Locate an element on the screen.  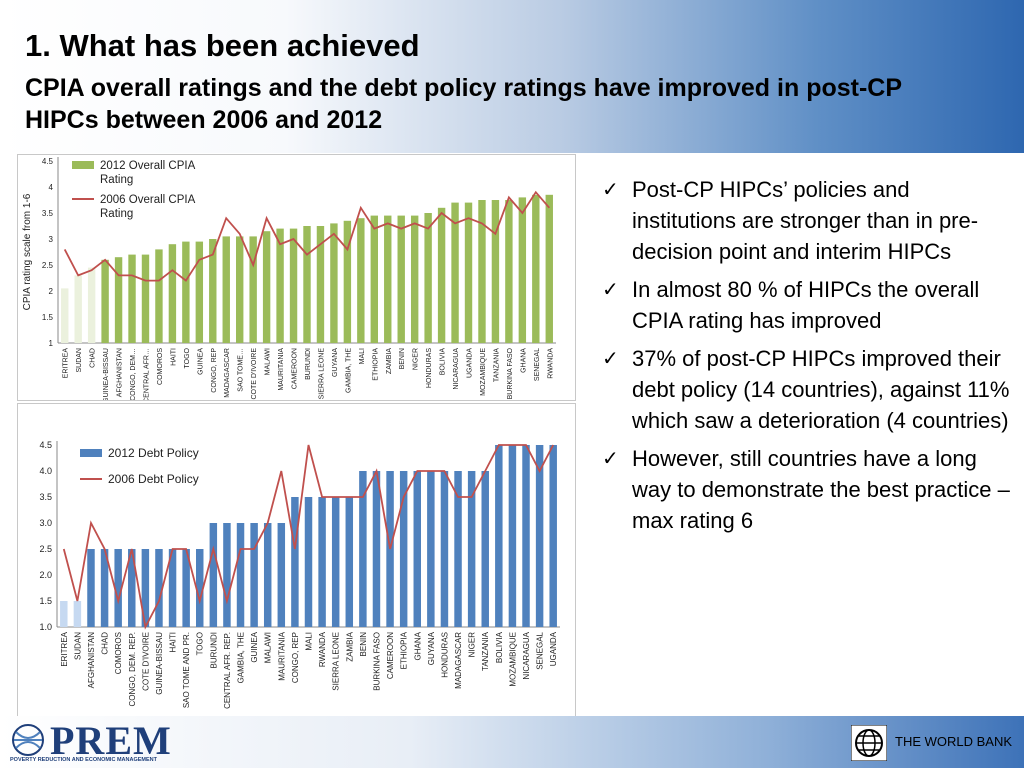
category-label: GAMBIA, THE is located at coordinates (348, 370).